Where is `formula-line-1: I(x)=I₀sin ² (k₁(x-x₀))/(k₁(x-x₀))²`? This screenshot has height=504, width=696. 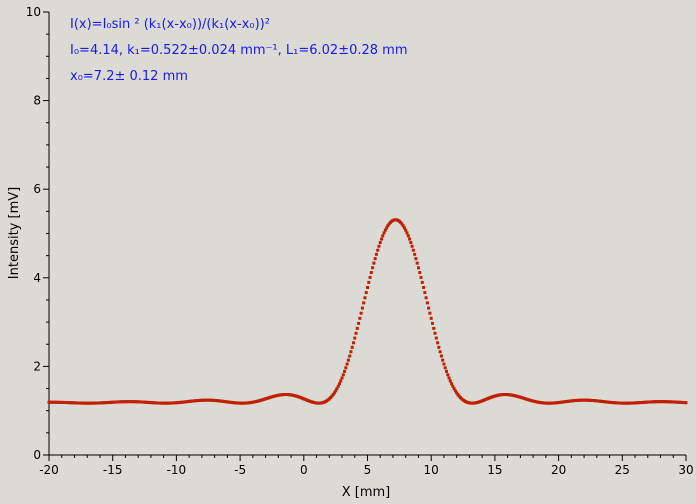
formula-line-1: I(x)=I₀sin ² (k₁(x-x₀))/(k₁(x-x₀))² is located at coordinates (170, 24).